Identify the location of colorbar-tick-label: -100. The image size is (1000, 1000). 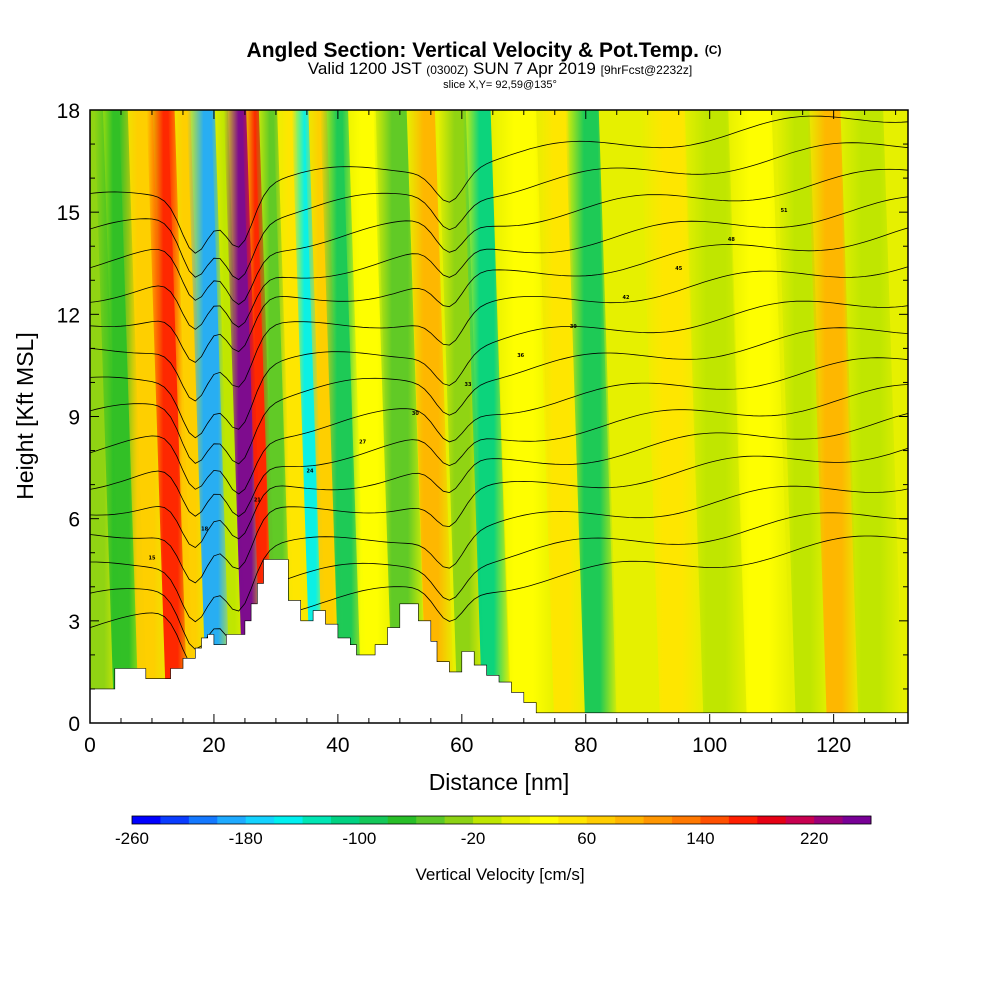
(359, 838).